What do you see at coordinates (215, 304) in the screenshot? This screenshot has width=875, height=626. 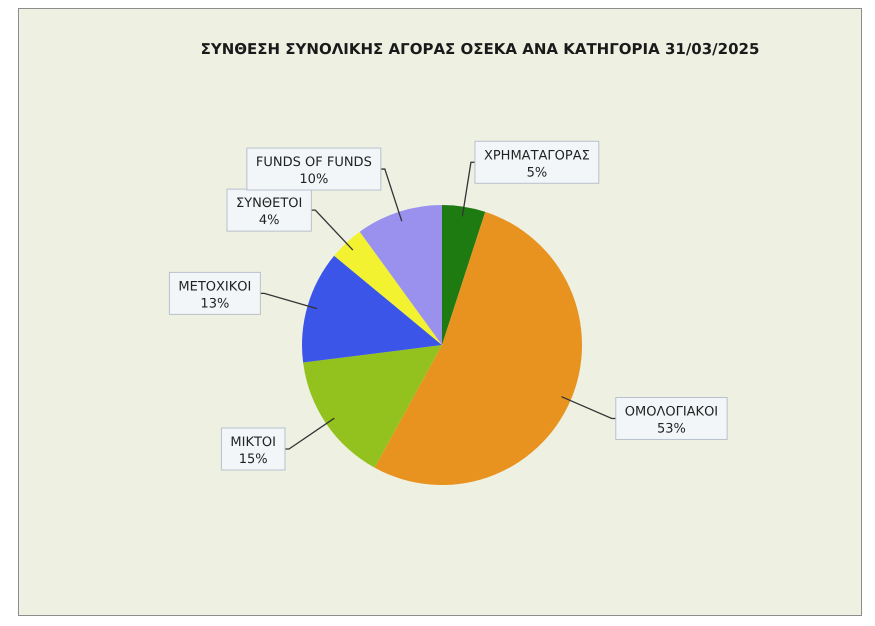 I see `data-label: 13%` at bounding box center [215, 304].